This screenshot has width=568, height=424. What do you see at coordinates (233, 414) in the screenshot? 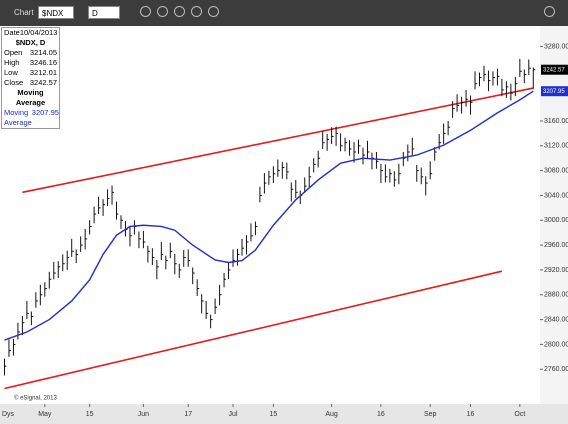
I see `x-tick-label: Jul` at bounding box center [233, 414].